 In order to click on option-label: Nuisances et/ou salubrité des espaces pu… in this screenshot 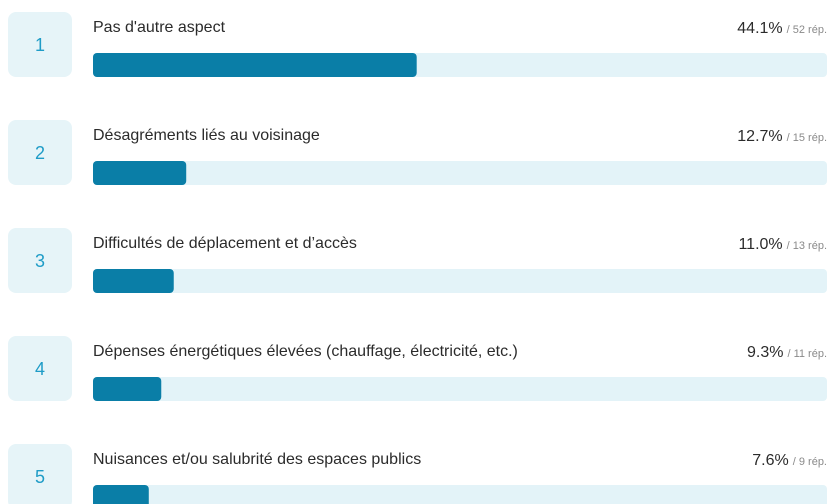, I will do `click(257, 459)`.